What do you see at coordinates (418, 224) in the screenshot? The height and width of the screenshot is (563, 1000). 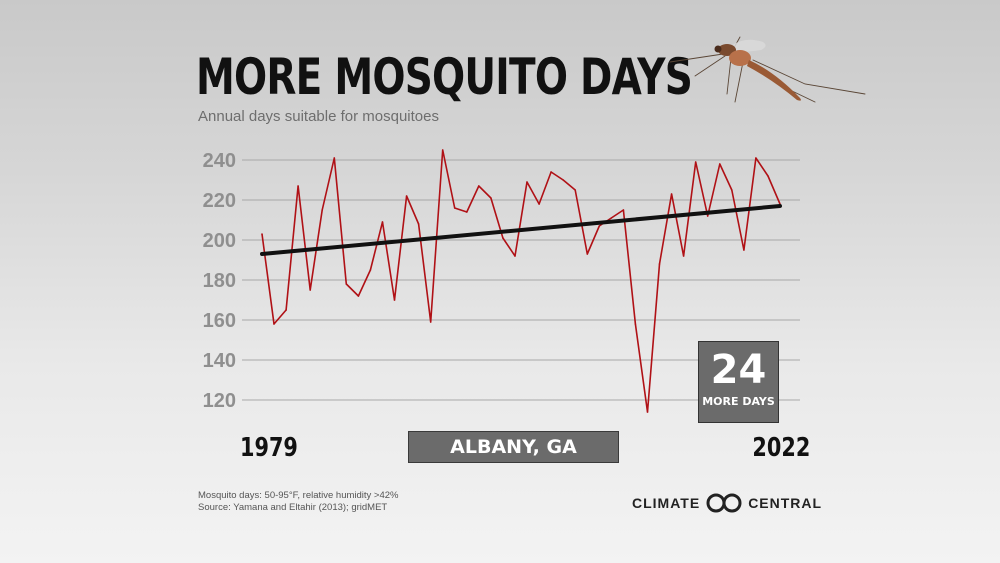 I see `data-point-1992` at bounding box center [418, 224].